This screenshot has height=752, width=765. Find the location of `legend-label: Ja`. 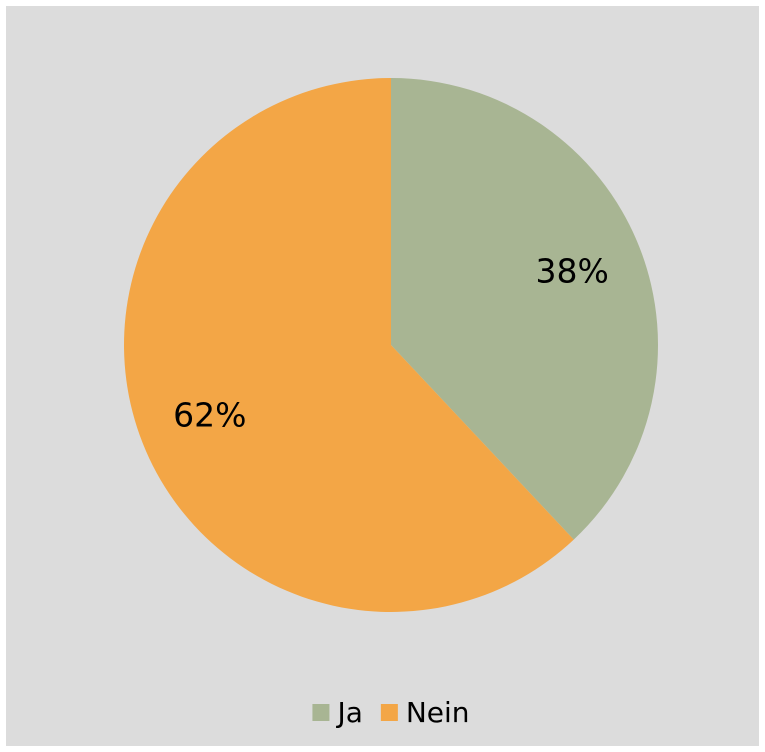

legend-label: Ja is located at coordinates (348, 712).